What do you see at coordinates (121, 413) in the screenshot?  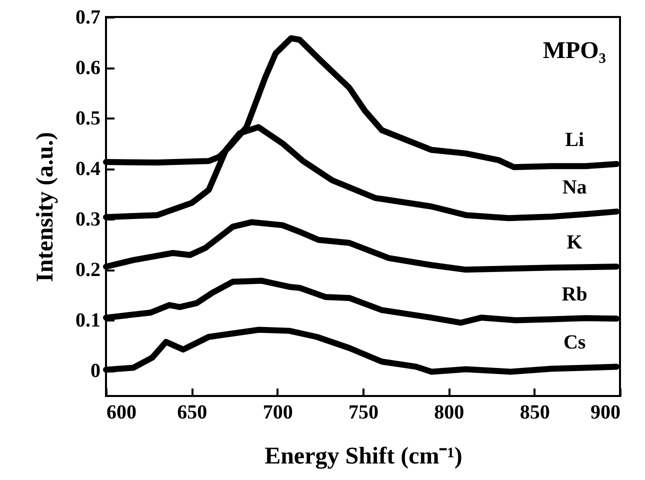 I see `x-tick-label: 600` at bounding box center [121, 413].